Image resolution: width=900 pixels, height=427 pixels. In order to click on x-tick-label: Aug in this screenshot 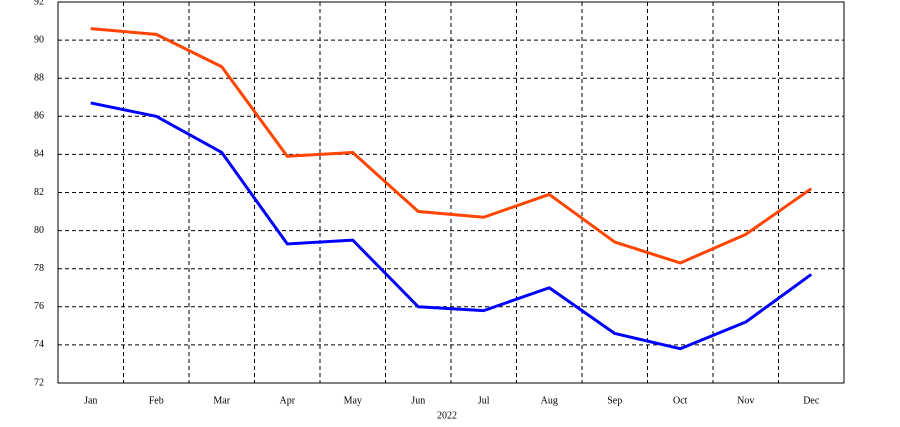, I will do `click(549, 400)`.